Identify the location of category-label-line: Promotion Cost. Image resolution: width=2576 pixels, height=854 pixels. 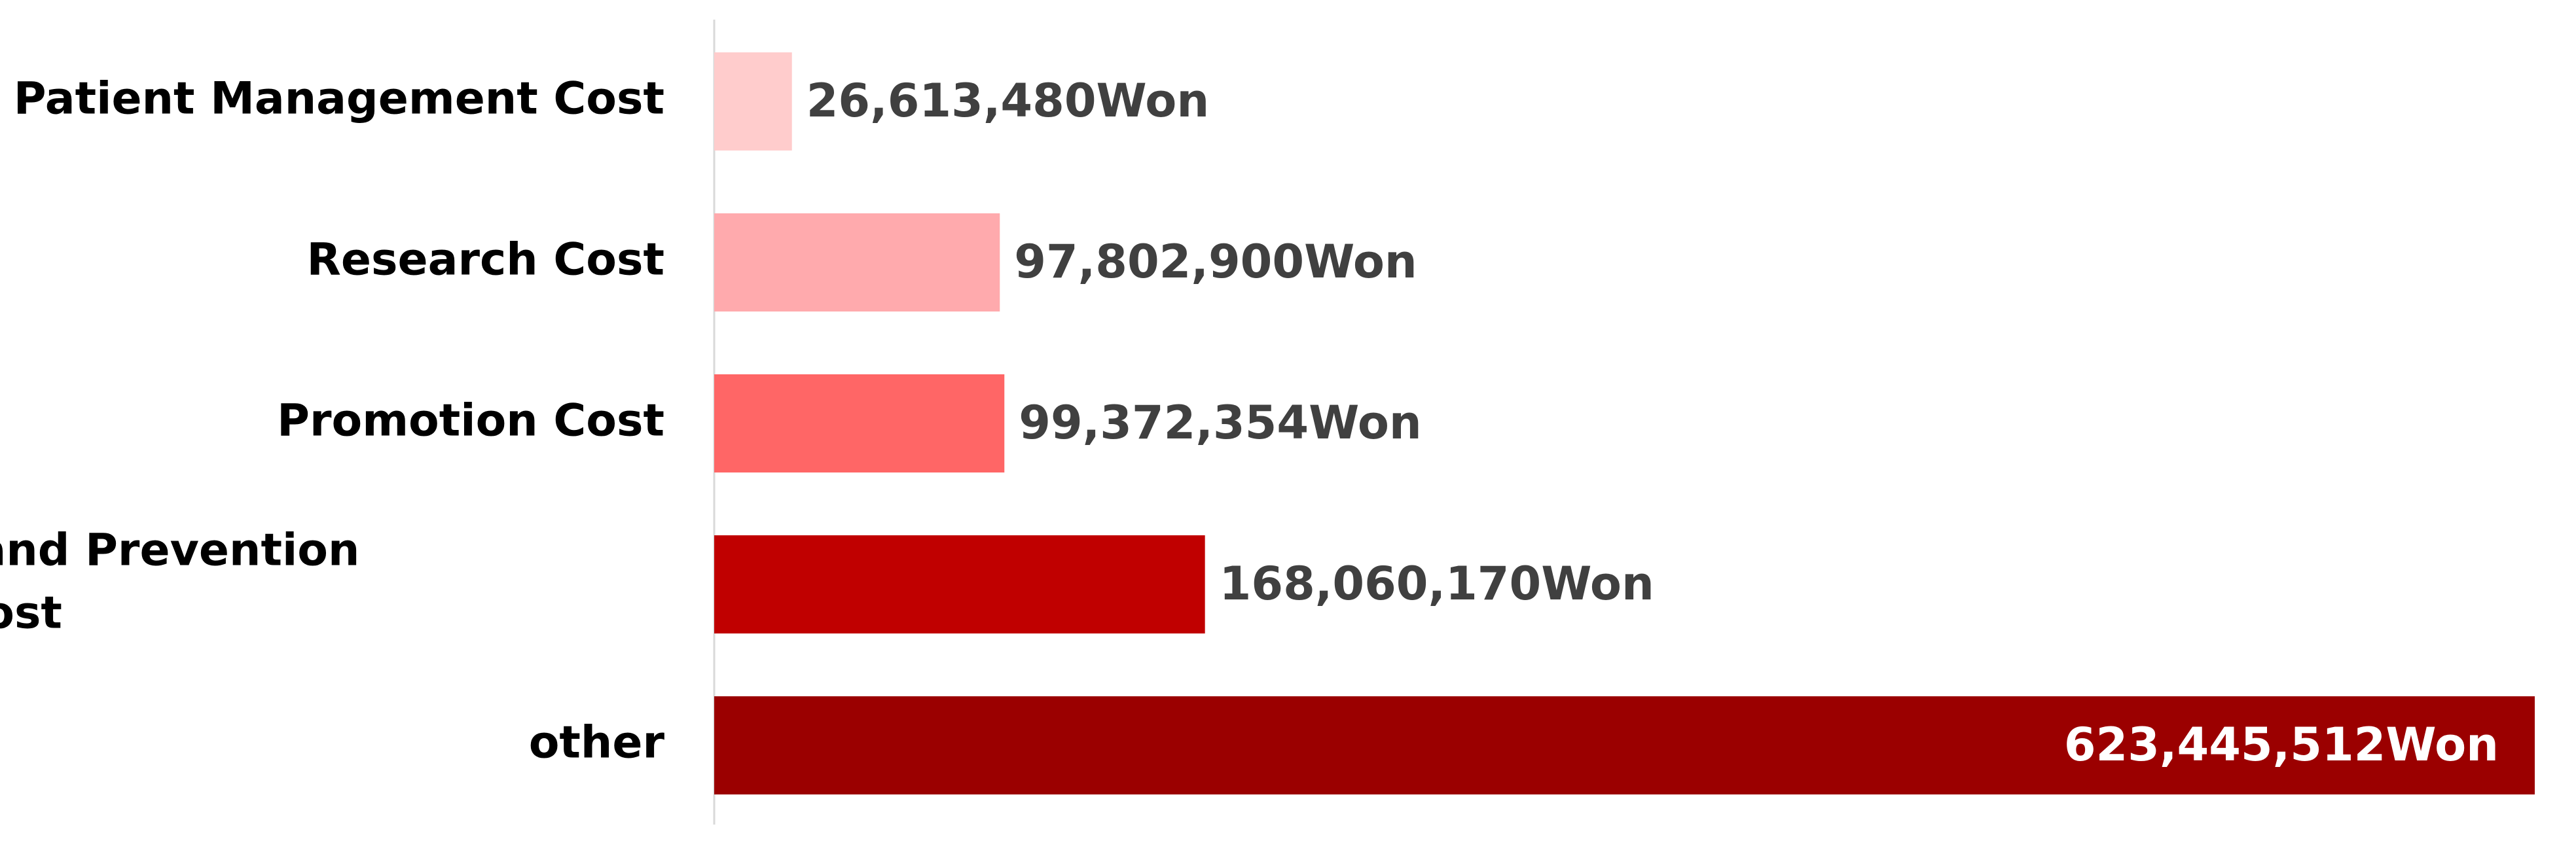
(470, 421).